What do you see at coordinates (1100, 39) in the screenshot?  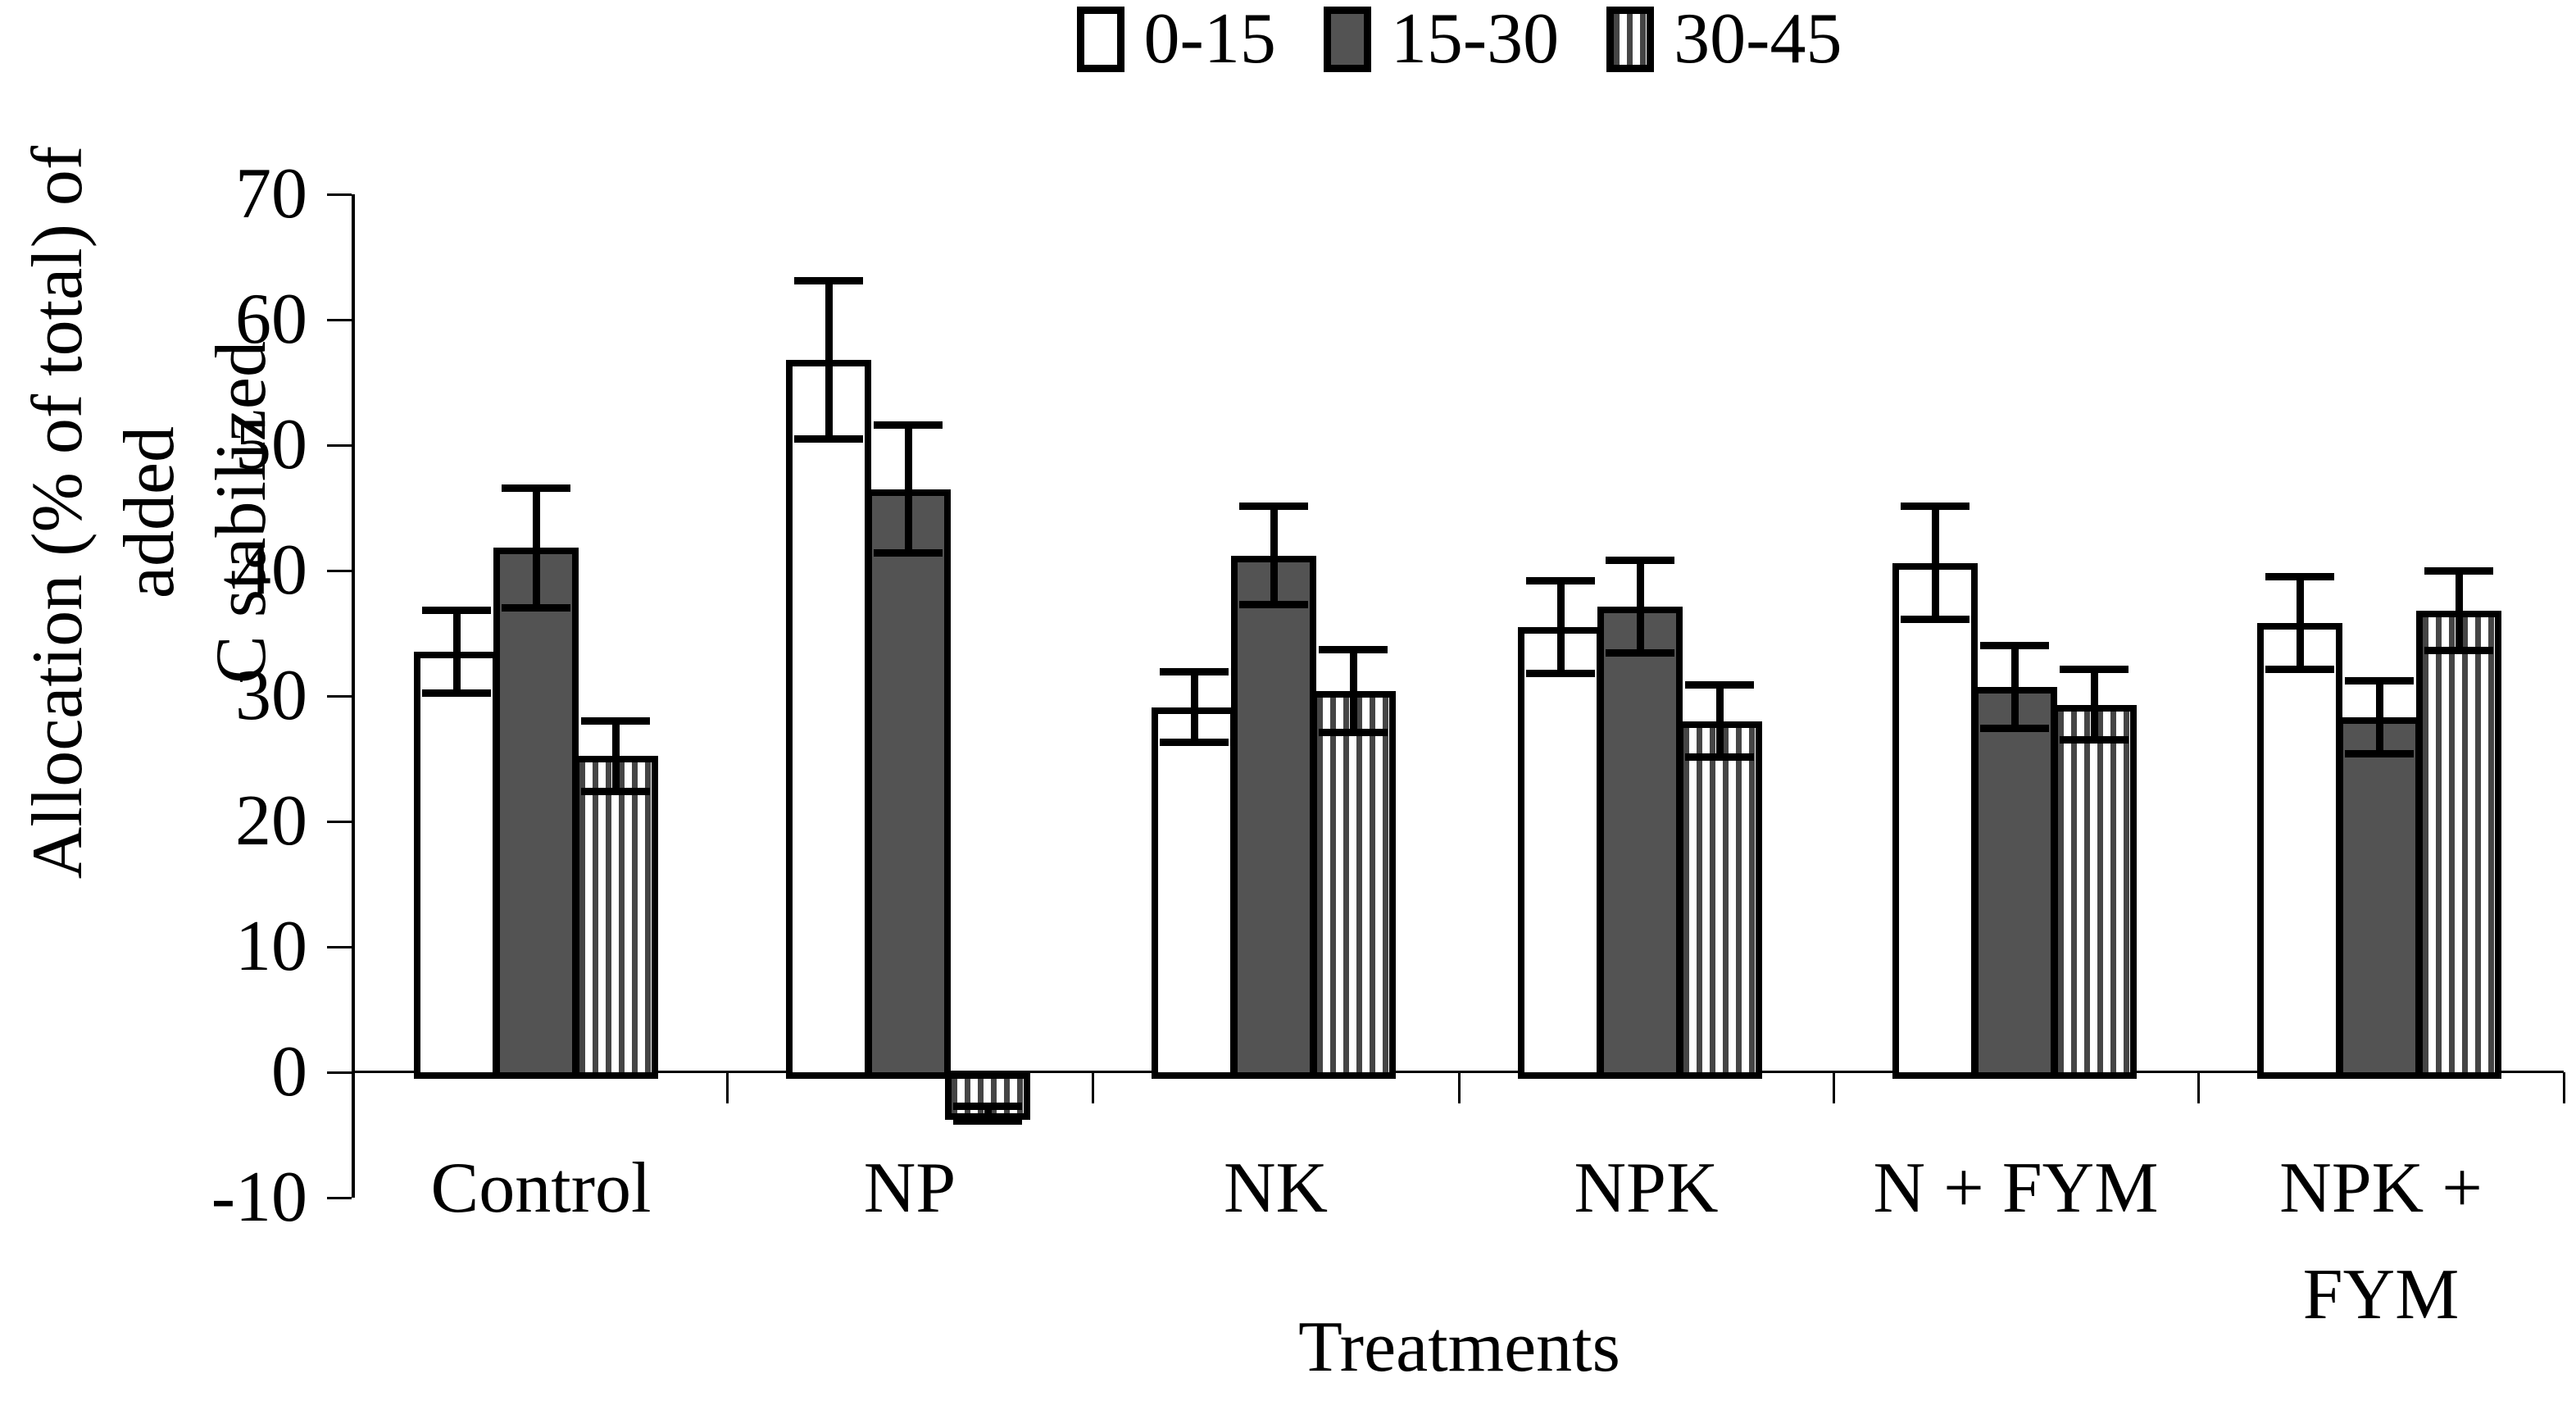 I see `white-square-icon` at bounding box center [1100, 39].